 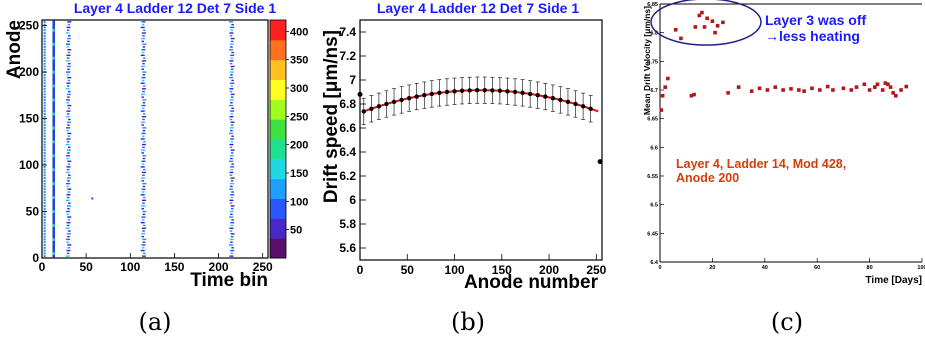 What do you see at coordinates (29, 72) in the screenshot?
I see `y-tick-label: 200` at bounding box center [29, 72].